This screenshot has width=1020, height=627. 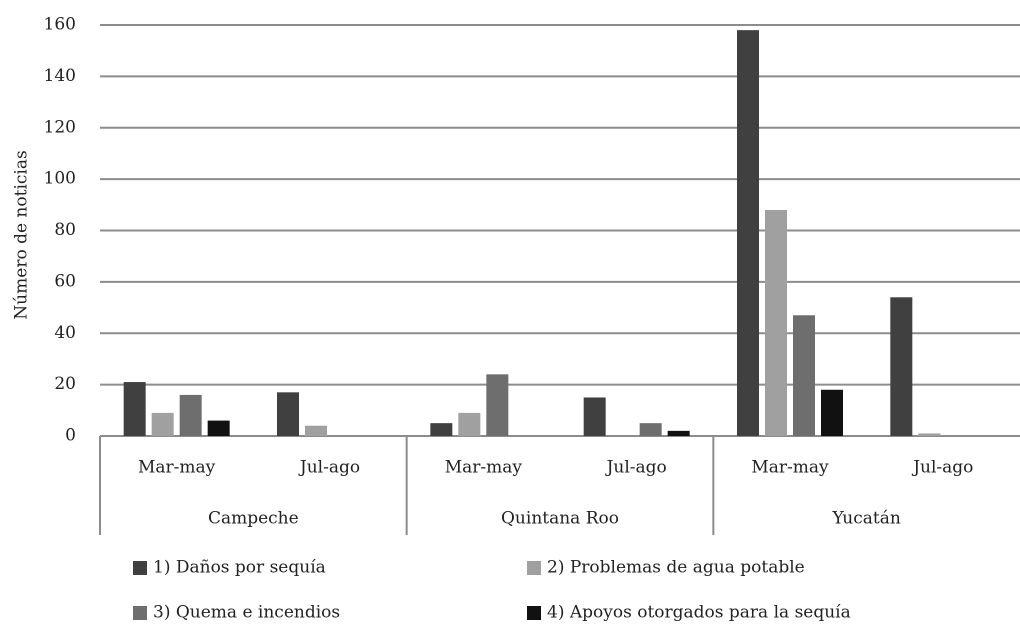 I want to click on y-tick-label: 40, so click(x=65, y=333).